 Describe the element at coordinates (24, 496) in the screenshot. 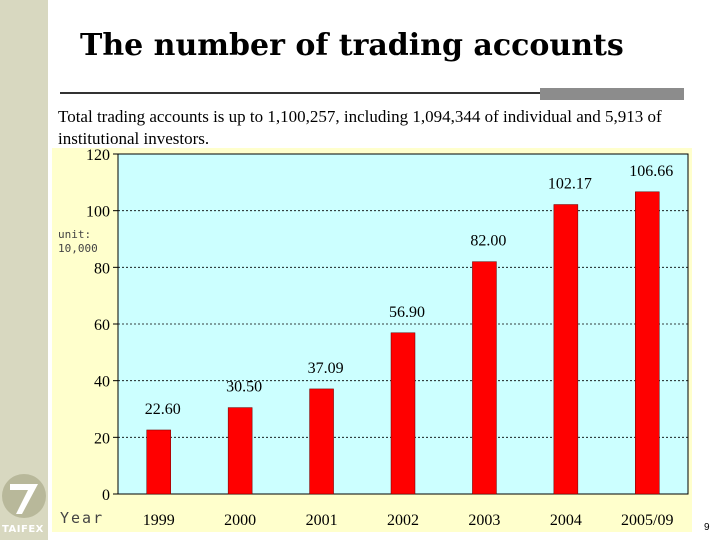

I see `taifex-logo` at that location.